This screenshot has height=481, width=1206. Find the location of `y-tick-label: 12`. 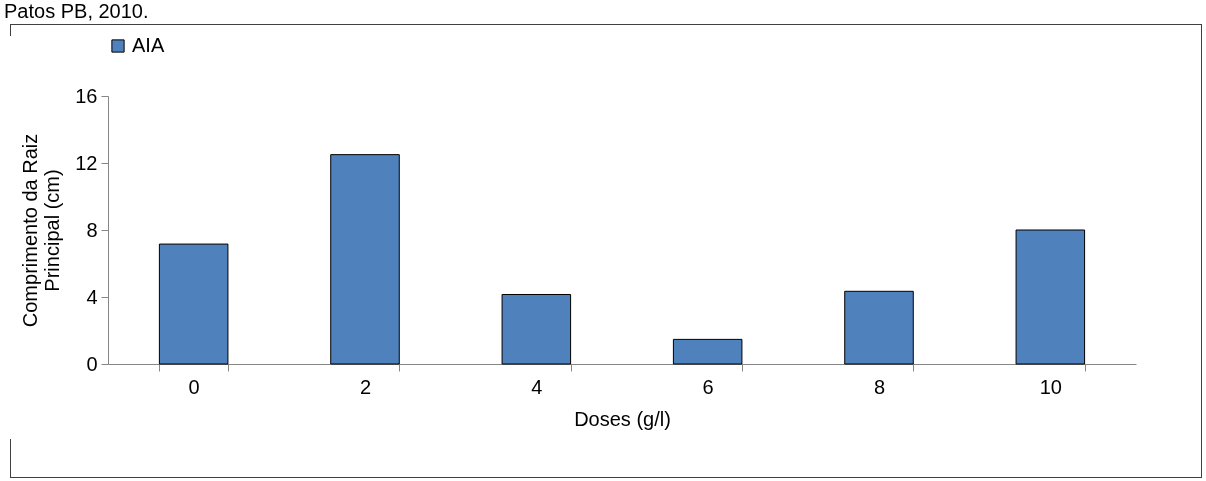

y-tick-label: 12 is located at coordinates (86, 162).